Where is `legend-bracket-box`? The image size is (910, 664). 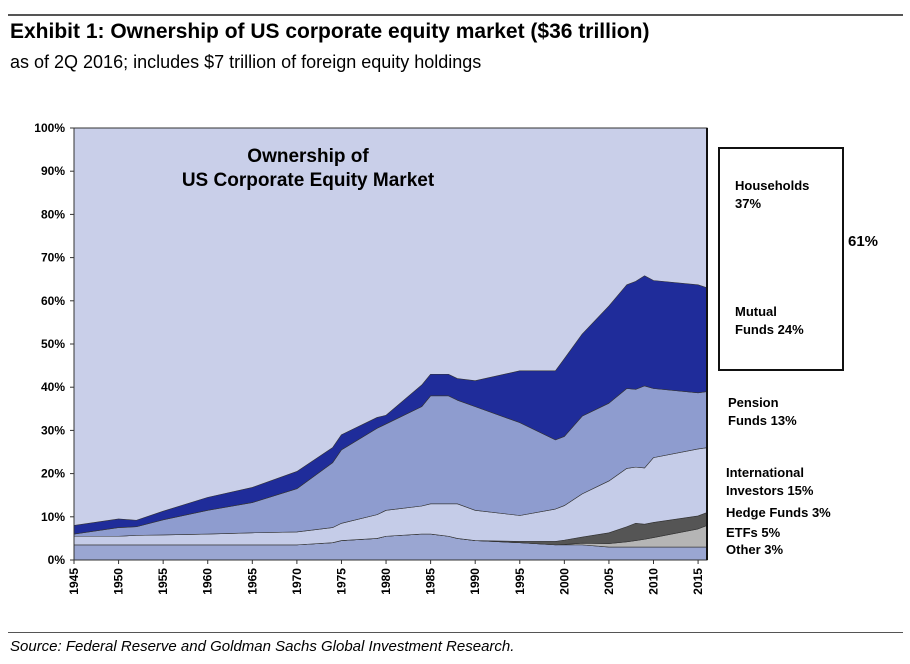 legend-bracket-box is located at coordinates (781, 259).